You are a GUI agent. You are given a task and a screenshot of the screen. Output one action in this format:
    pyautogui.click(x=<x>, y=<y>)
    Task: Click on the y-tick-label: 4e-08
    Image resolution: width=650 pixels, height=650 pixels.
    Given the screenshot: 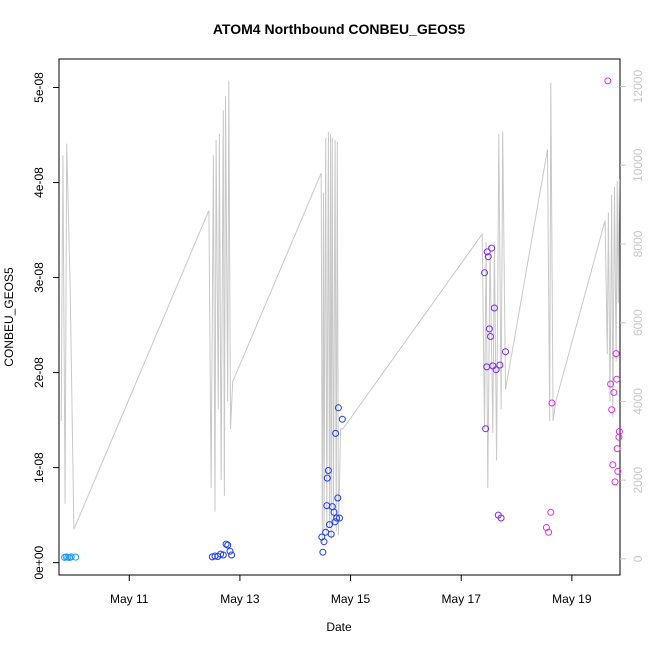 What is the action you would take?
    pyautogui.click(x=39, y=182)
    